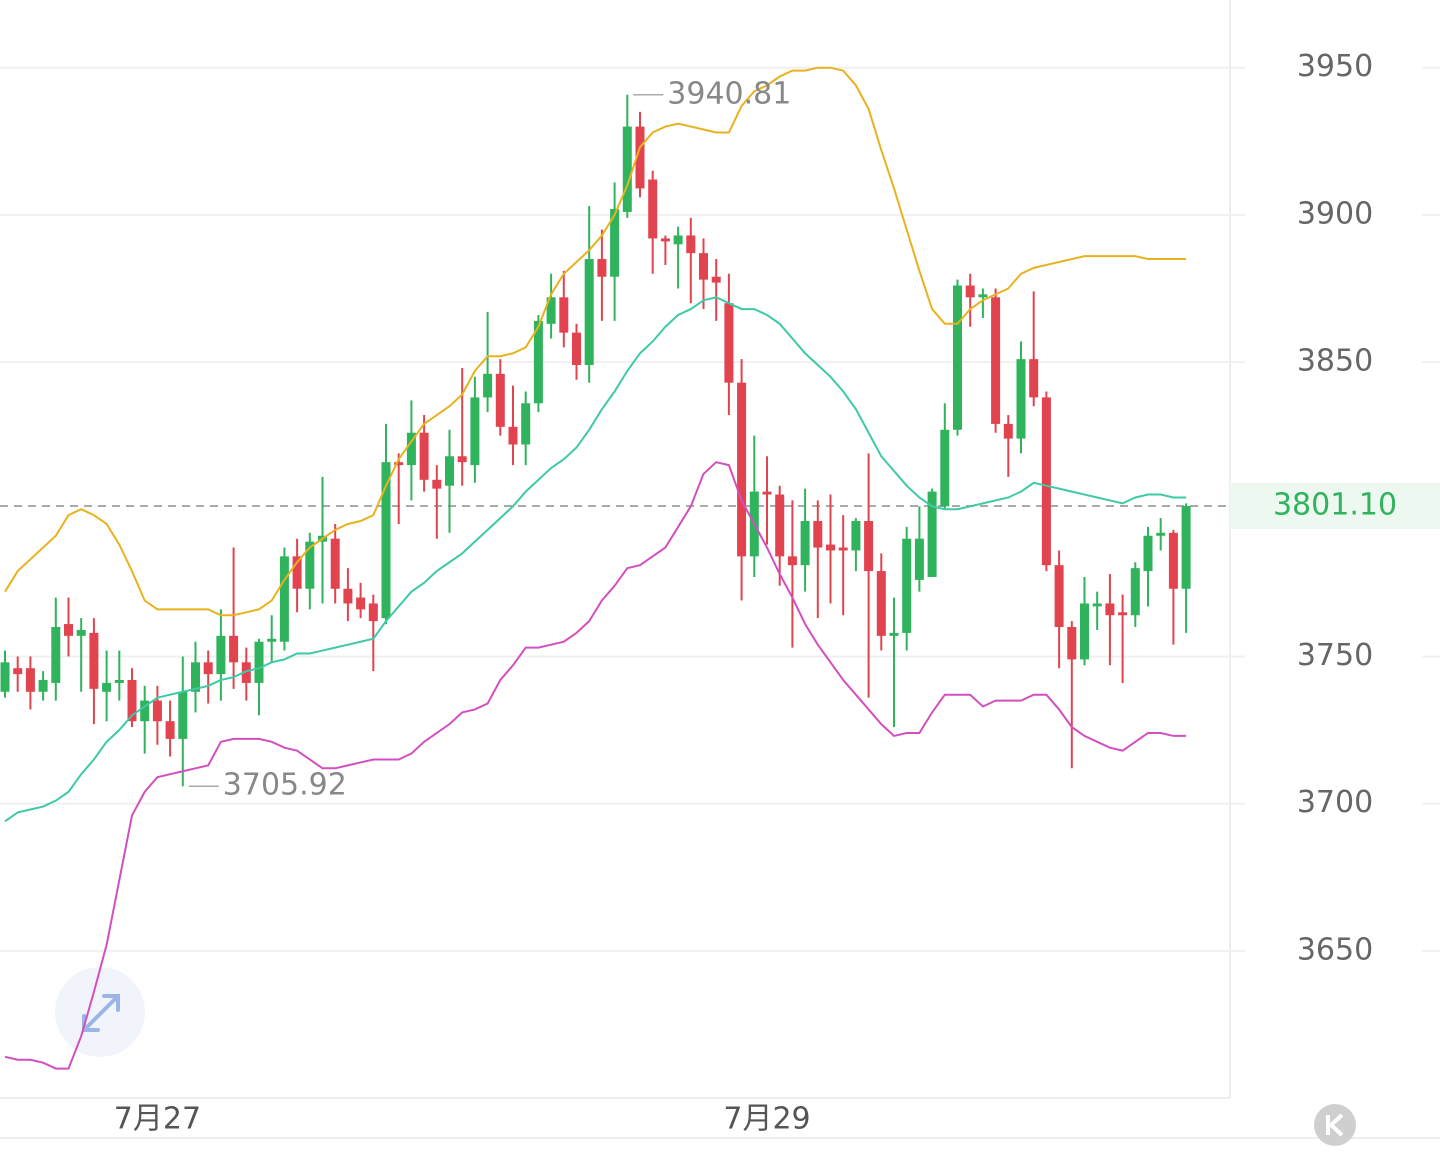 The image size is (1440, 1153). I want to click on y-tick-label: 3750, so click(1335, 655).